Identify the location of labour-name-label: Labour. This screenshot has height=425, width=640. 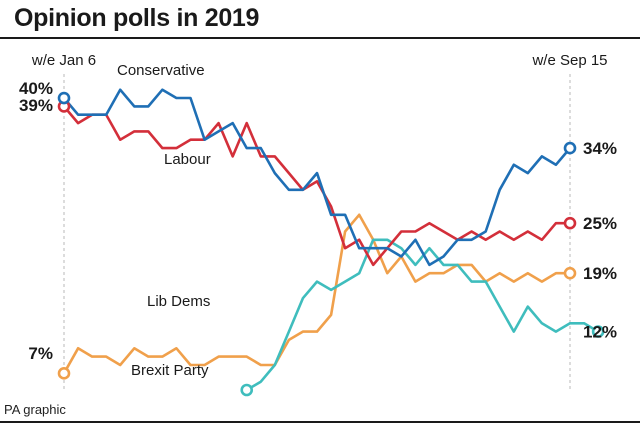
(187, 159).